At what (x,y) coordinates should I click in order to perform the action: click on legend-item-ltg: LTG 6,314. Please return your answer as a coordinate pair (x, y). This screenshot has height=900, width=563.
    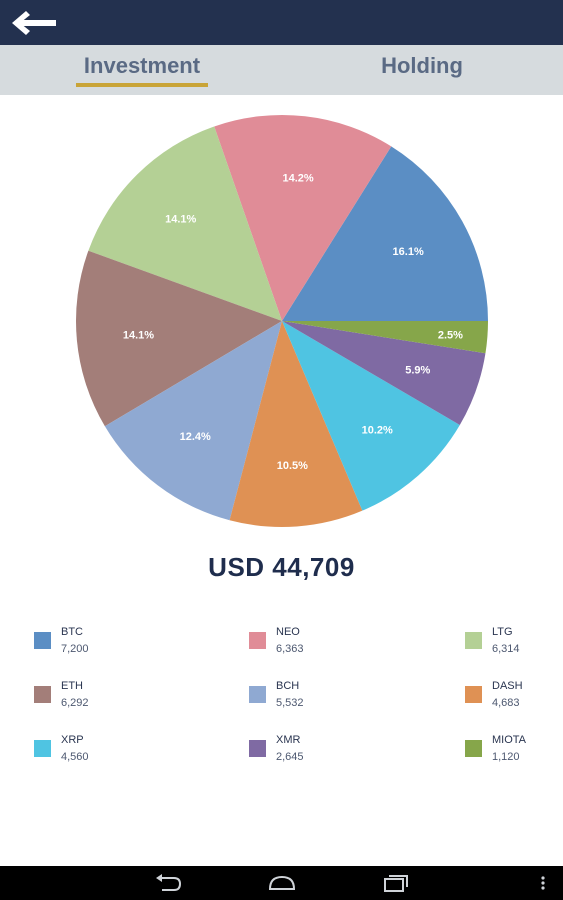
    Looking at the image, I should click on (514, 640).